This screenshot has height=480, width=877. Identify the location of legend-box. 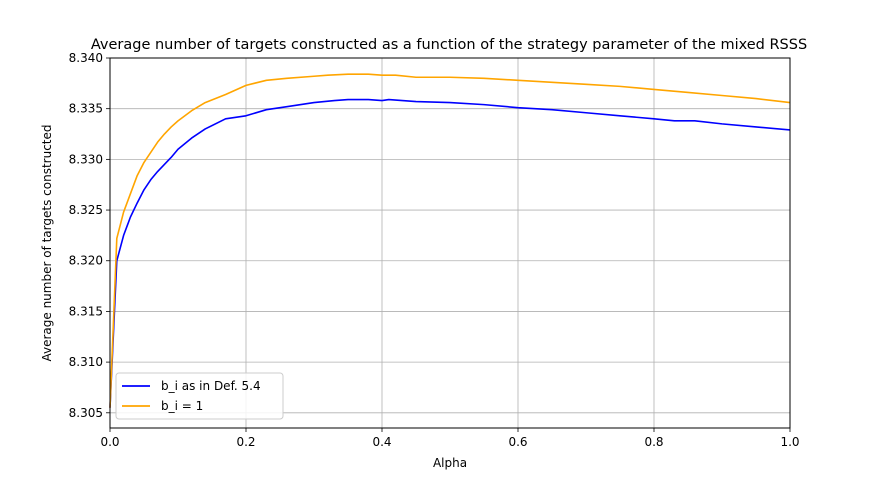
(199, 396).